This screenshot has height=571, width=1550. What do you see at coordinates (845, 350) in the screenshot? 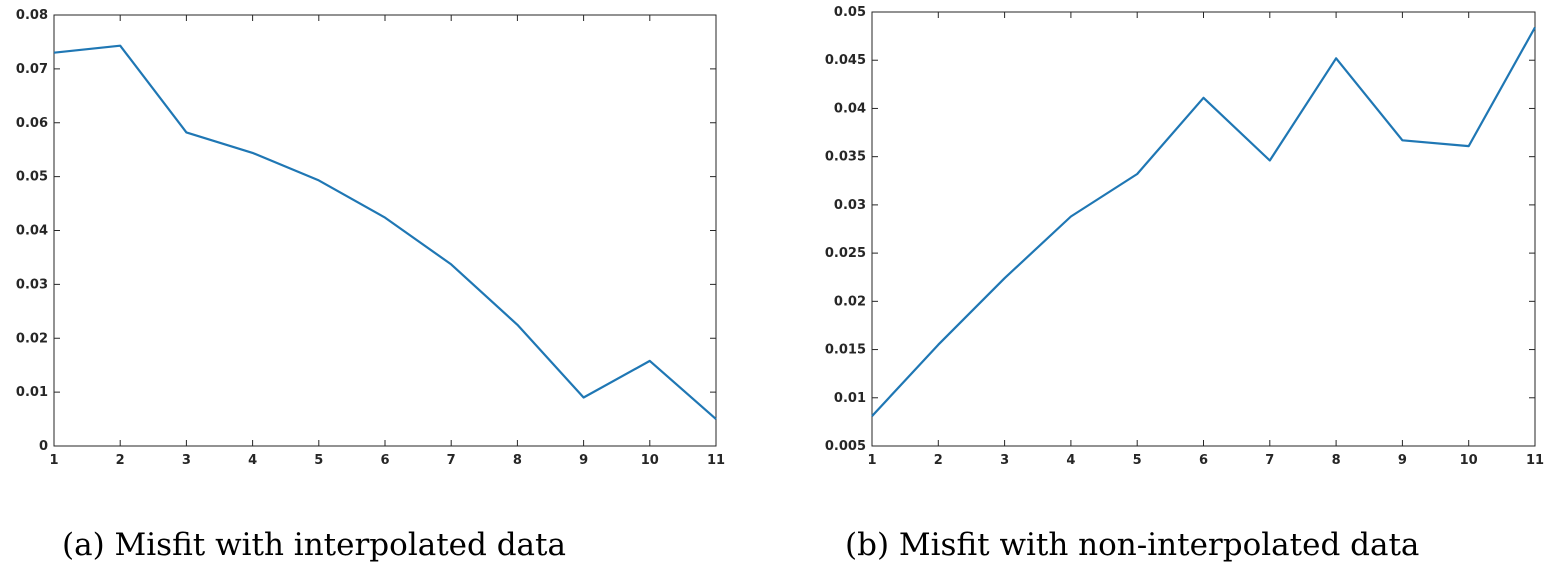
I see `y-tick-label: 0.015` at bounding box center [845, 350].